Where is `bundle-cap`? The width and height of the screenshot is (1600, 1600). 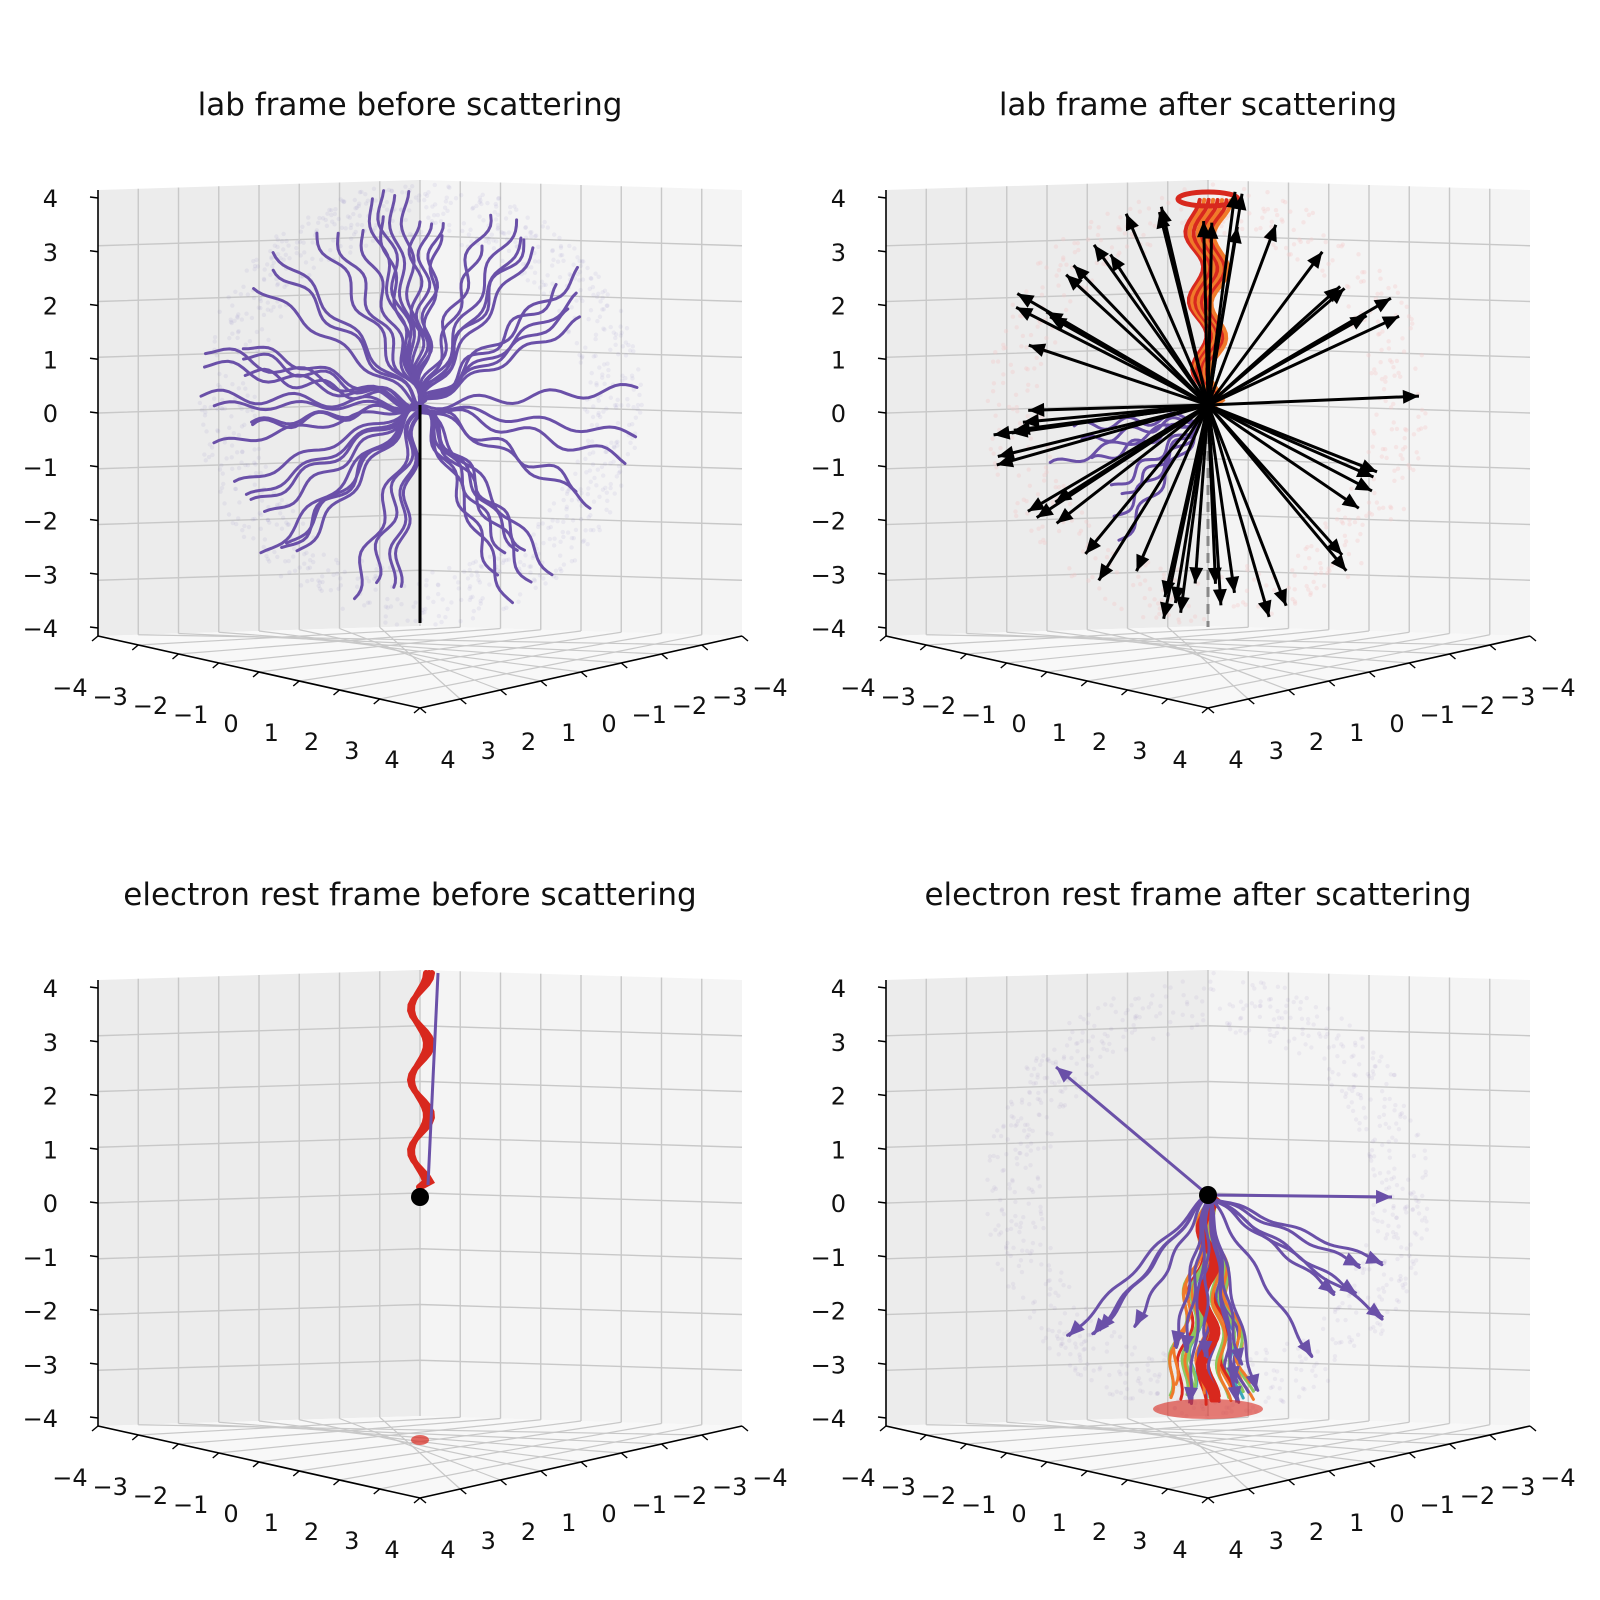 bundle-cap is located at coordinates (1208, 199).